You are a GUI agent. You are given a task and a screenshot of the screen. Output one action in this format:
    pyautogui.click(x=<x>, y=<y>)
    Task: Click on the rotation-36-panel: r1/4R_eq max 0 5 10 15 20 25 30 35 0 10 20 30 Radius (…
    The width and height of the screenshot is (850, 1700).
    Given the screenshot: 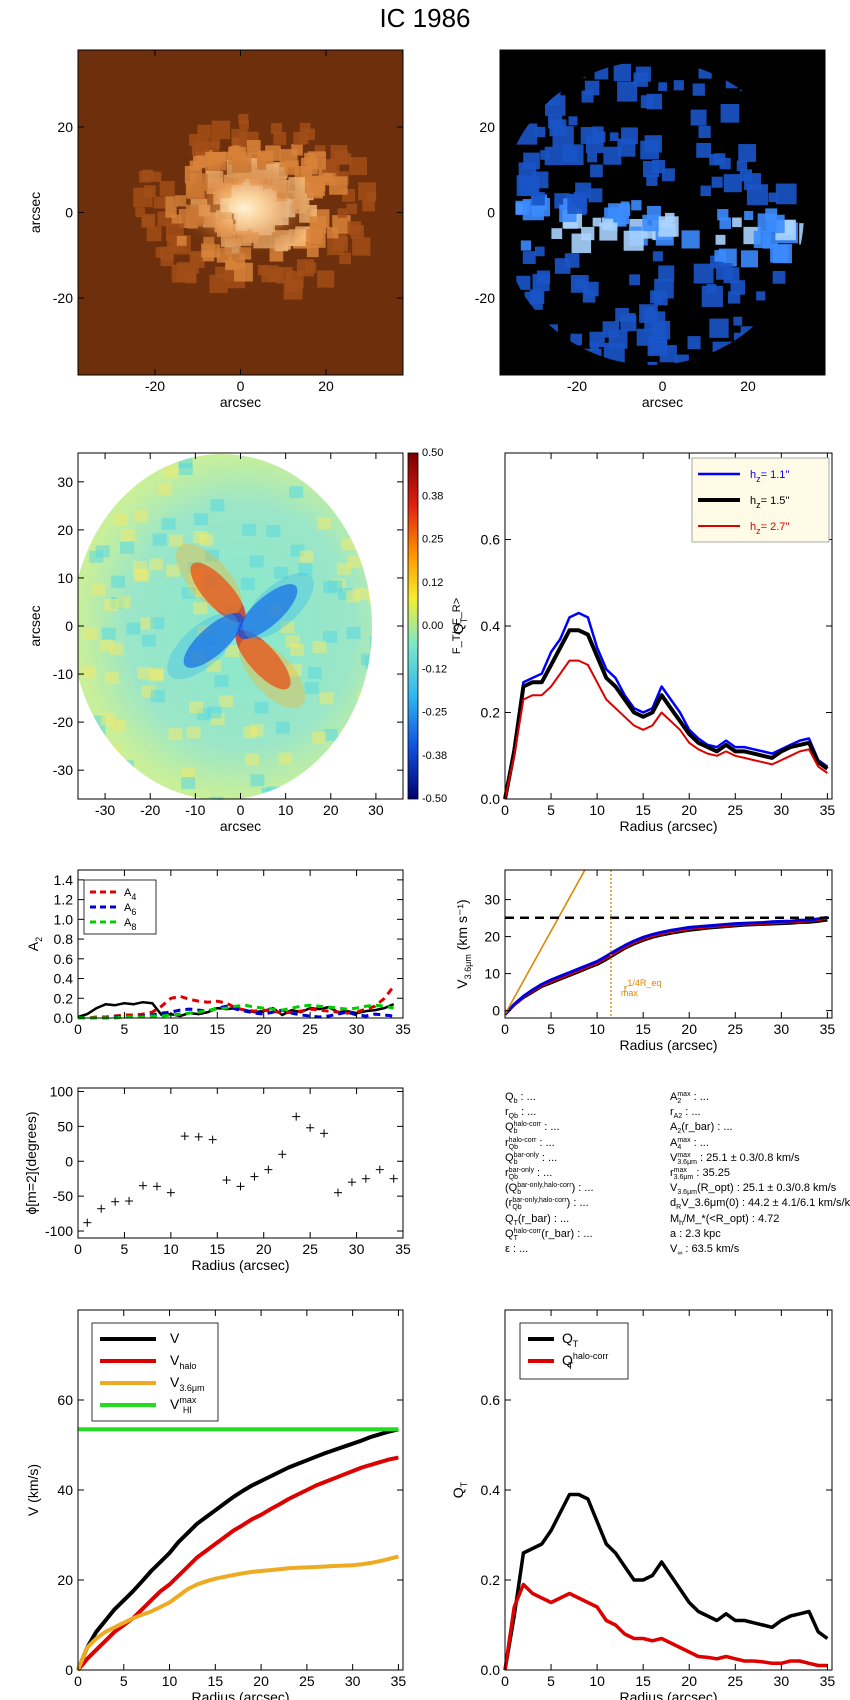 What is the action you would take?
    pyautogui.click(x=644, y=961)
    